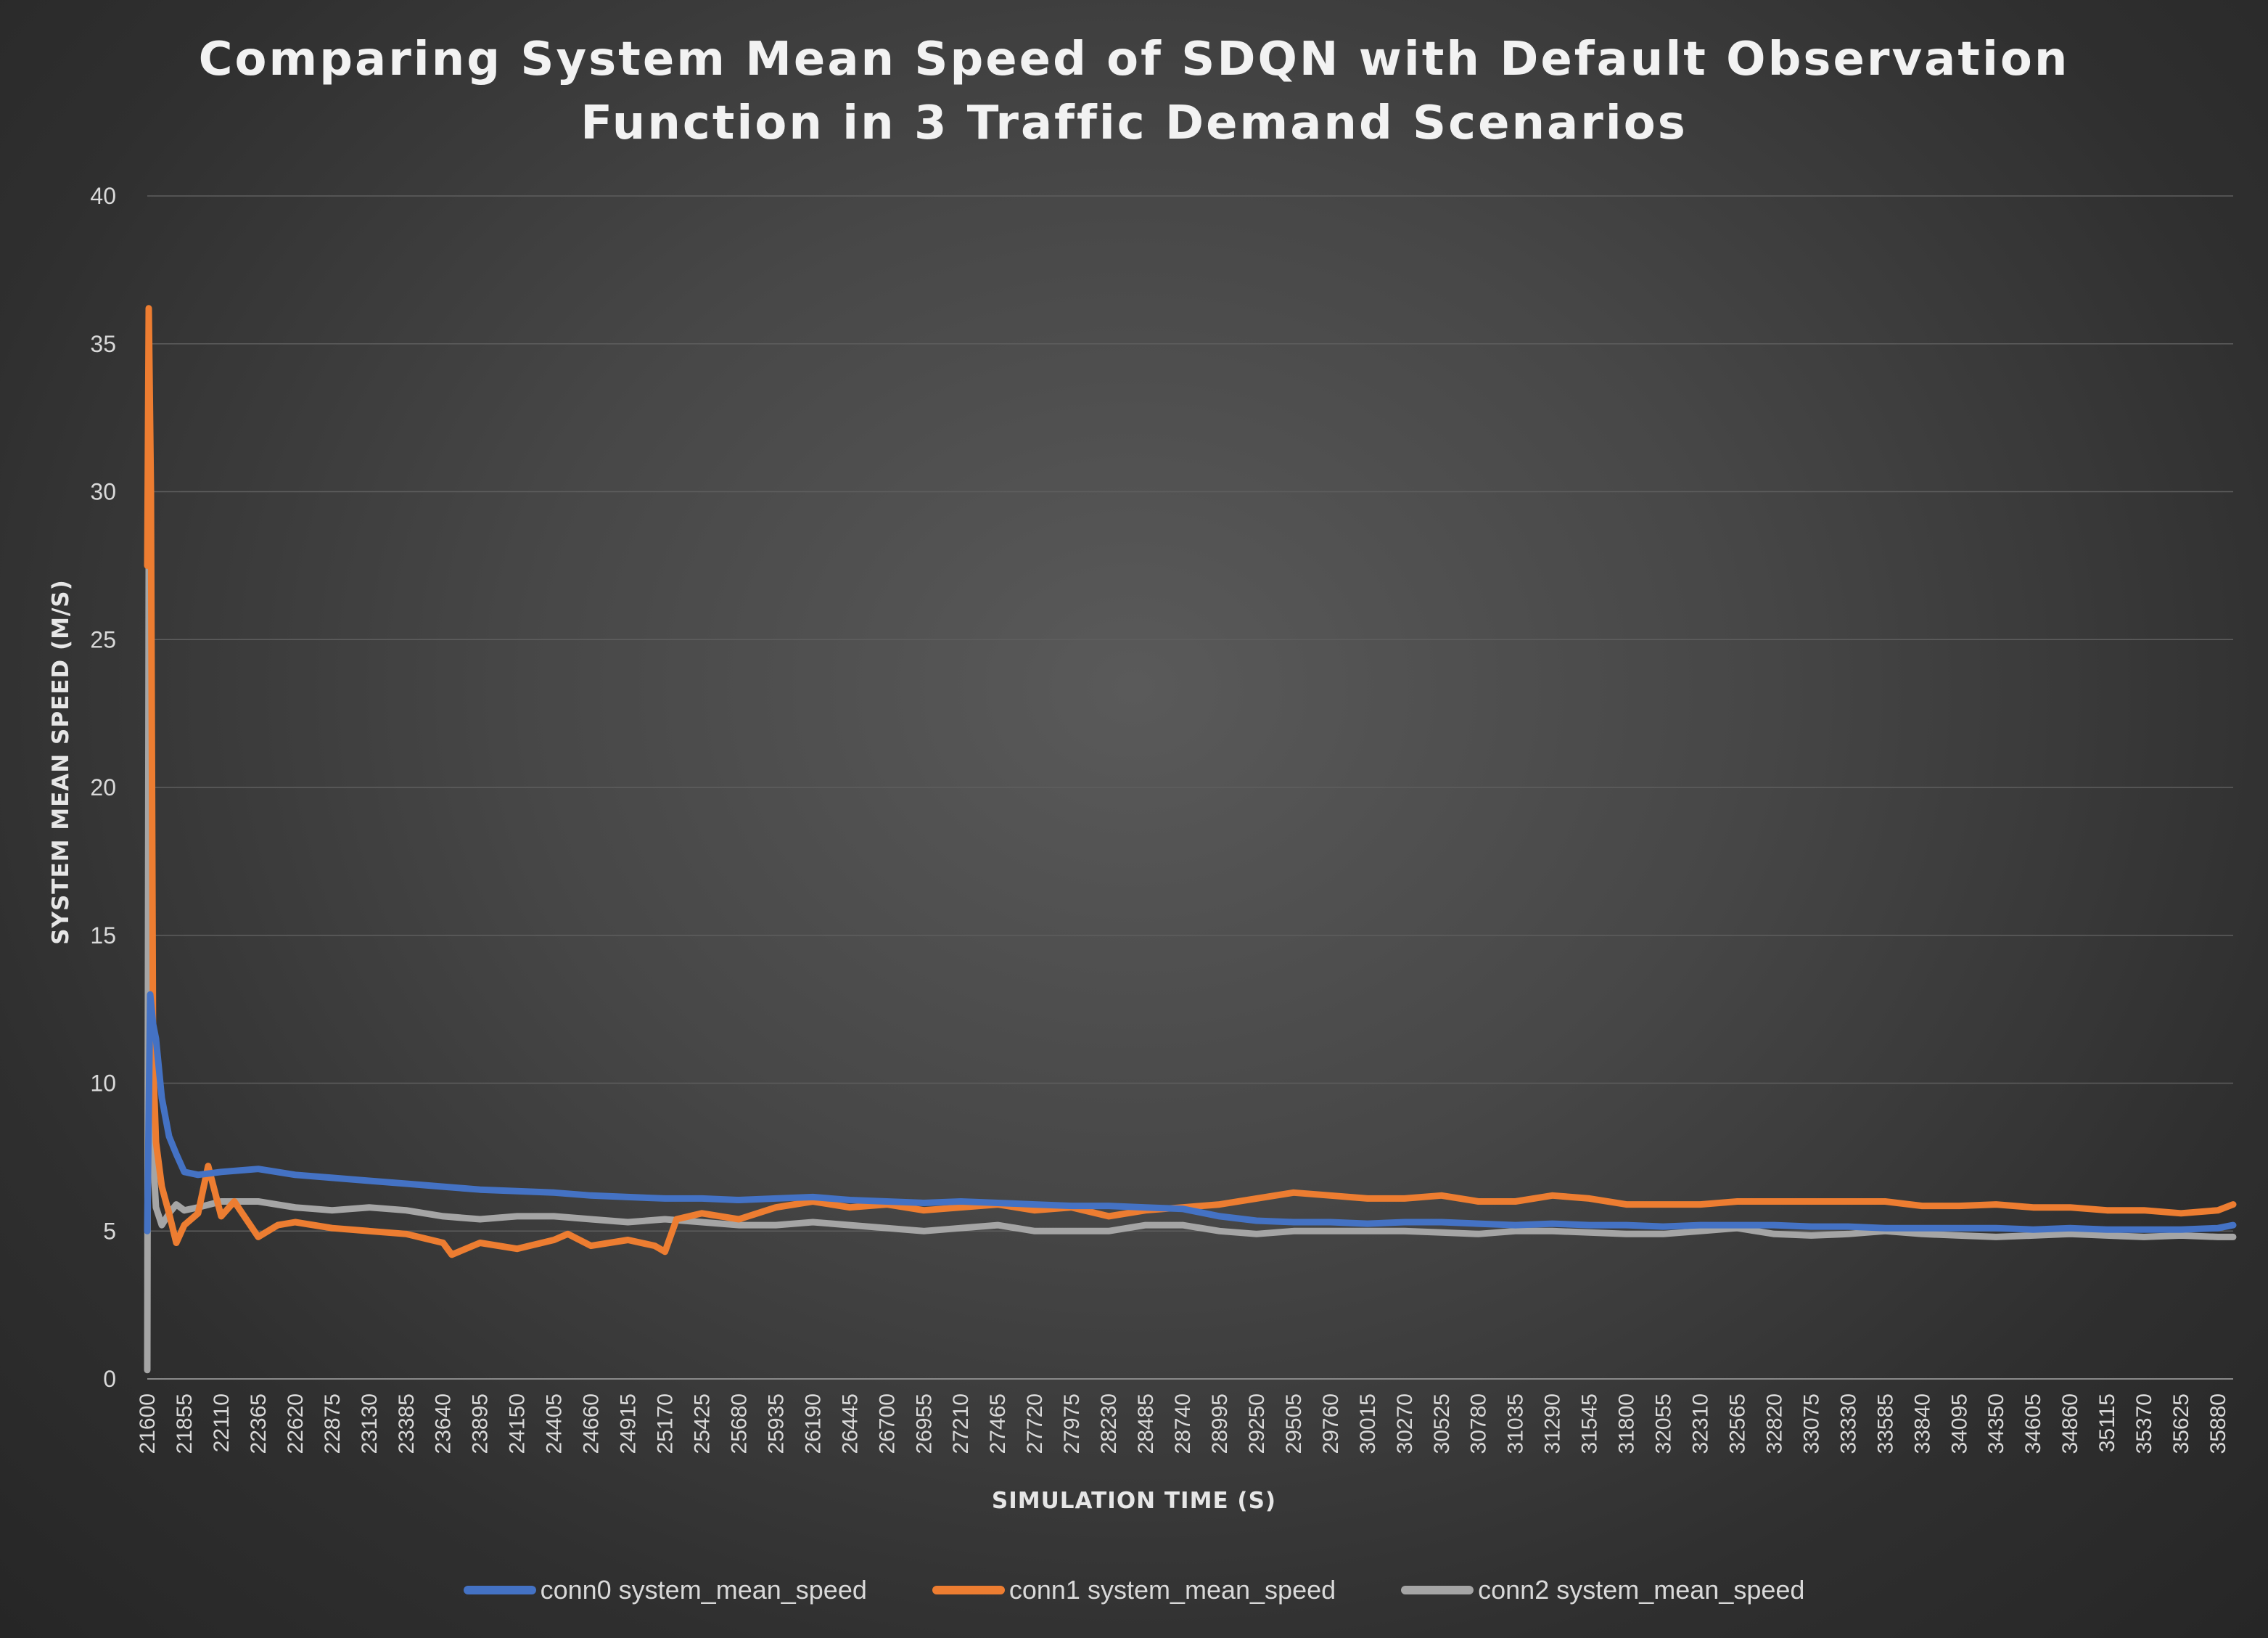 This screenshot has width=2268, height=1638. I want to click on x-tick-label: 27210, so click(961, 1423).